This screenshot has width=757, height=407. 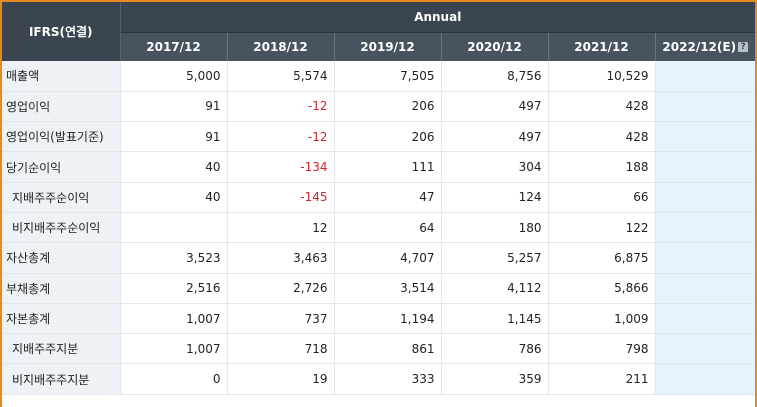 I want to click on table-row: 자본총계 1,007 737 1,194 1,145 1,009, so click(x=378, y=319).